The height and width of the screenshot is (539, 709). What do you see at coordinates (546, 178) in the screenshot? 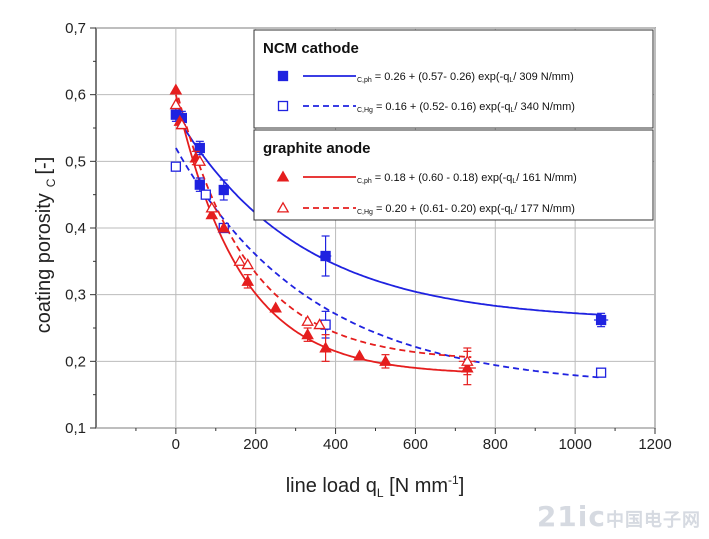
I see `legend-eq-text2: / 161 N/mm)` at bounding box center [546, 178].